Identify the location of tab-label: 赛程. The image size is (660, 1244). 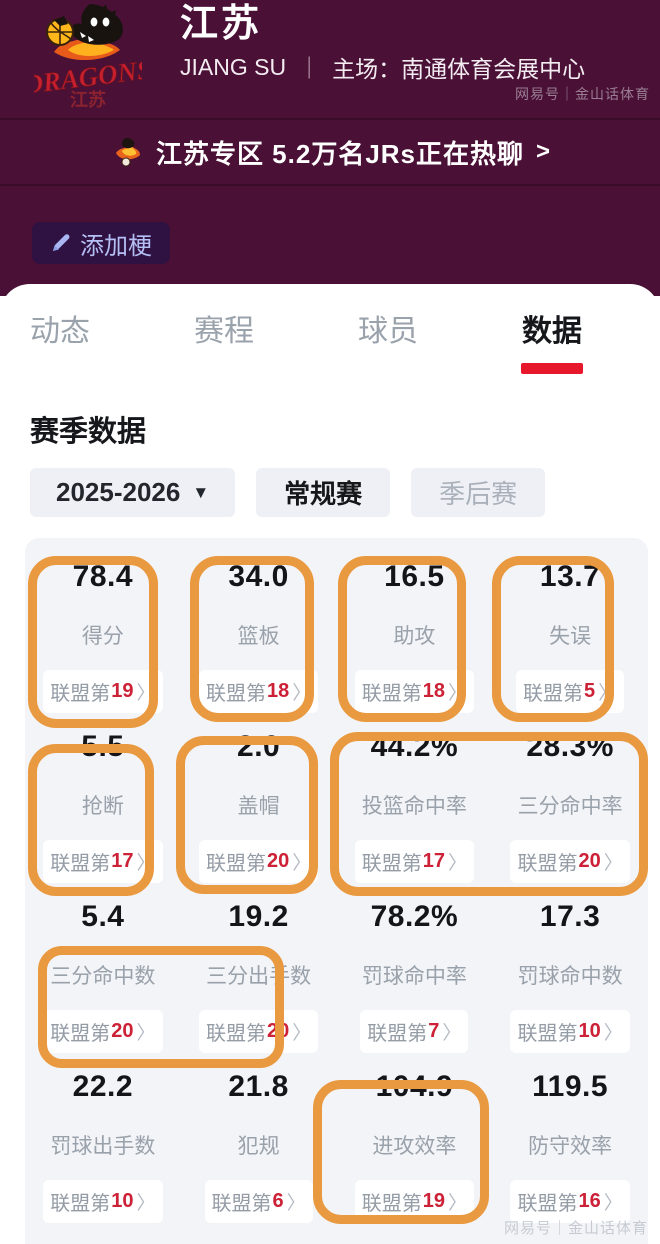
(224, 331).